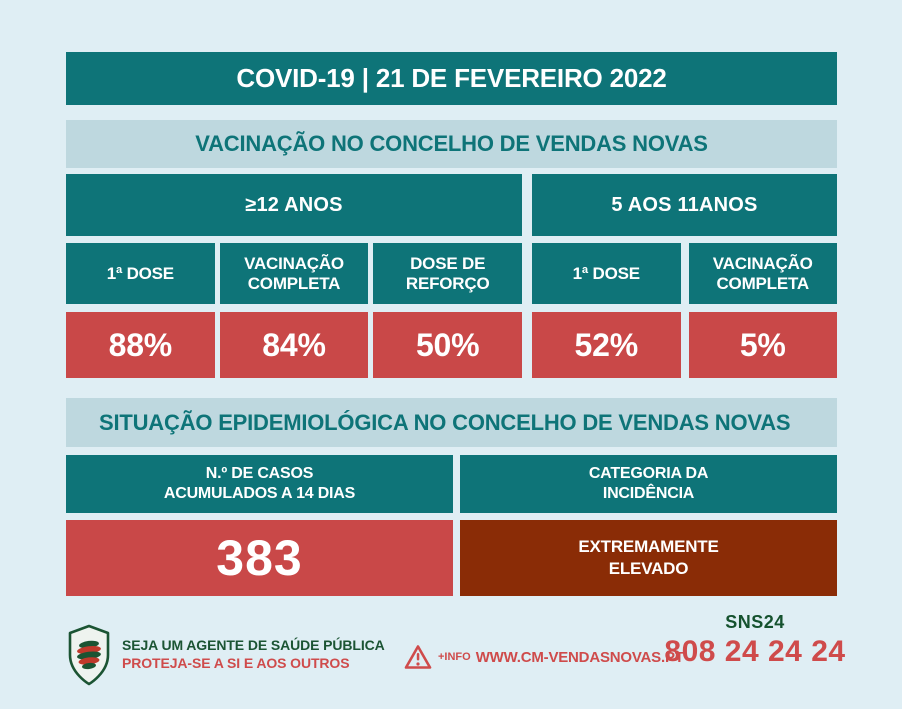  What do you see at coordinates (648, 558) in the screenshot?
I see `incidence-value: EXTREMAMENTE ELEVADO` at bounding box center [648, 558].